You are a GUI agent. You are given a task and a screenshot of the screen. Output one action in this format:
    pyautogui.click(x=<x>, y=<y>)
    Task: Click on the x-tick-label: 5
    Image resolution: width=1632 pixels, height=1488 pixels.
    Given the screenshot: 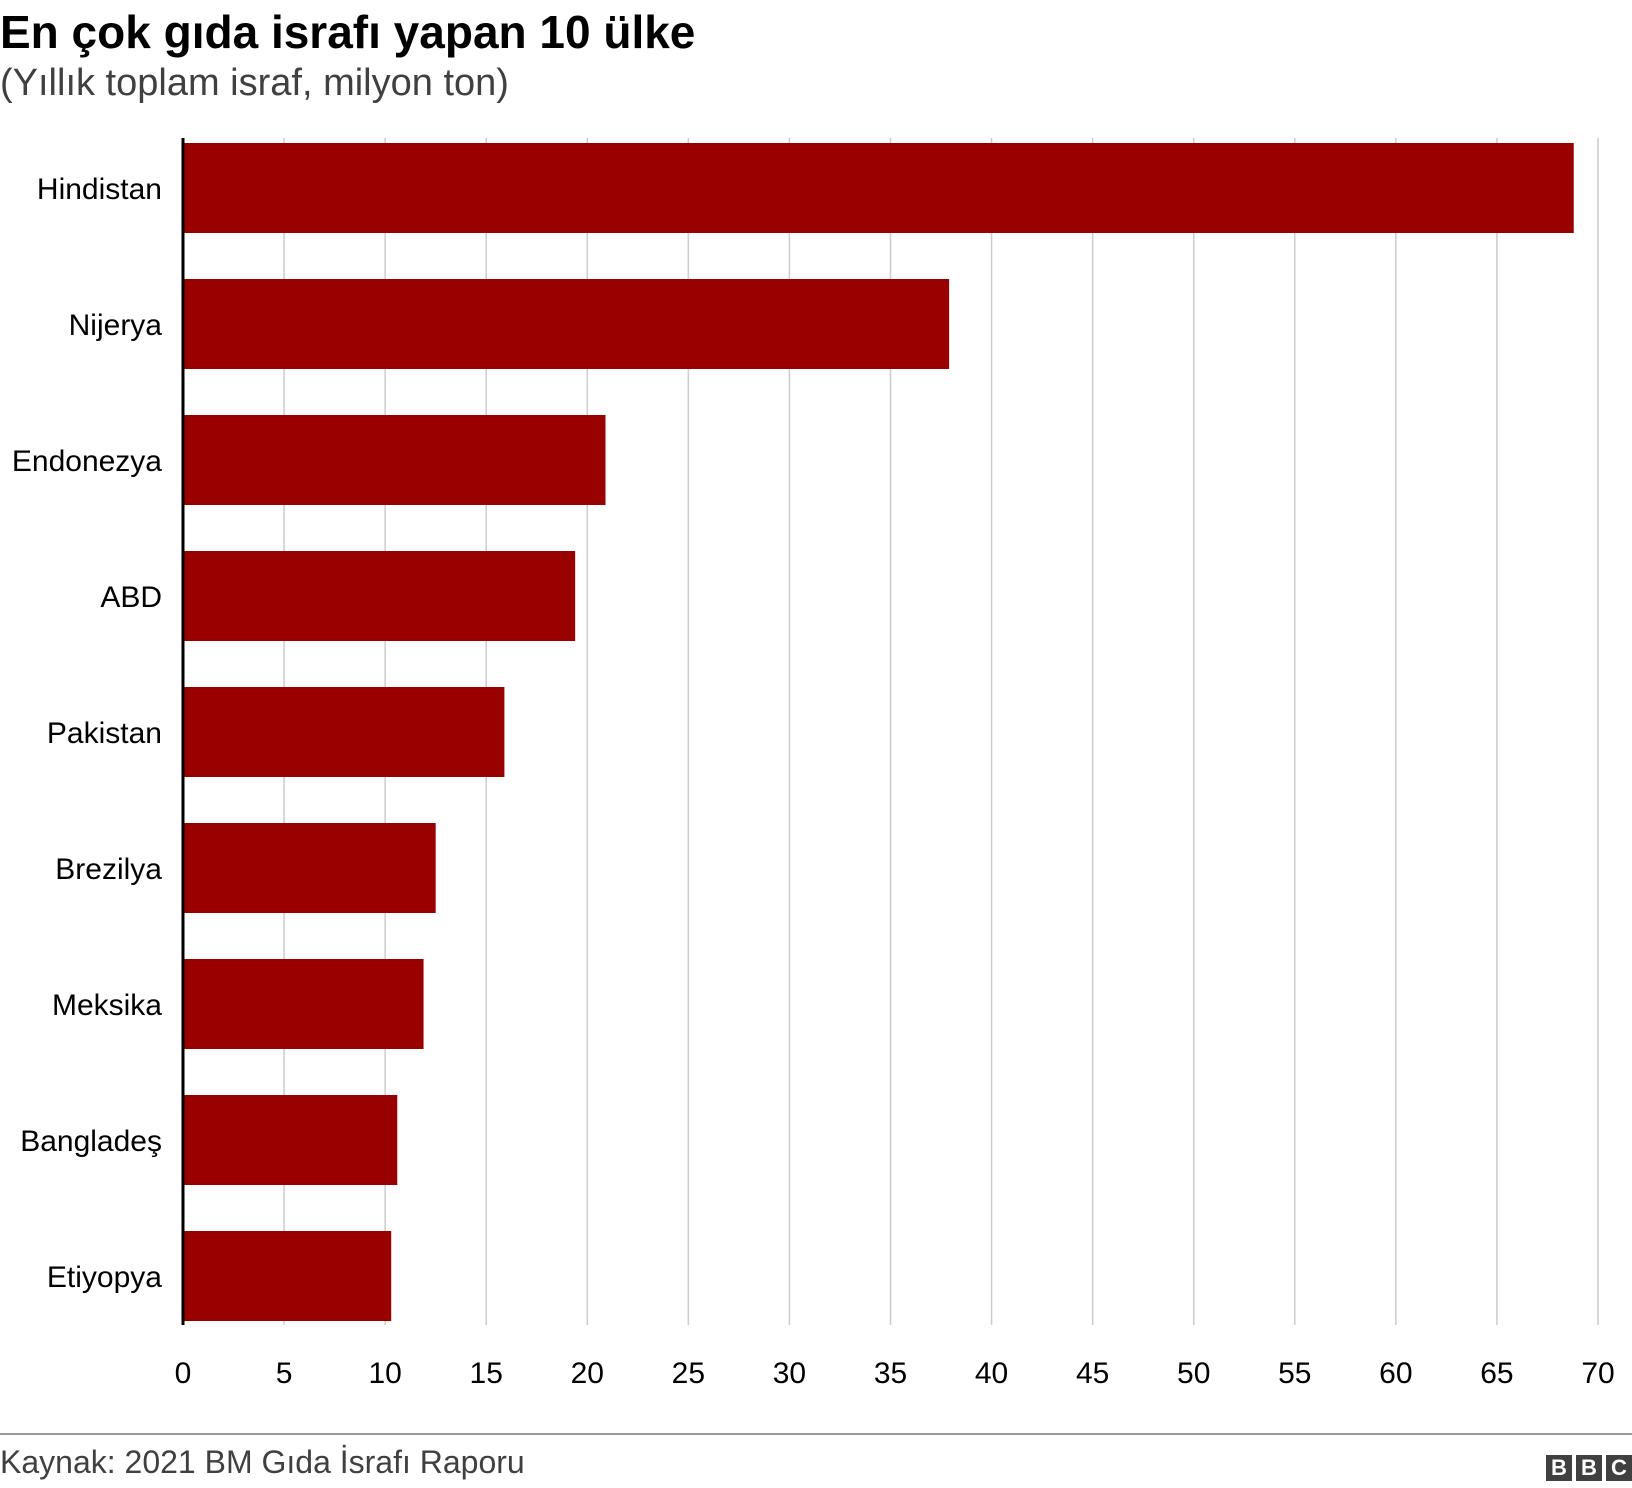 What is the action you would take?
    pyautogui.click(x=284, y=1373)
    